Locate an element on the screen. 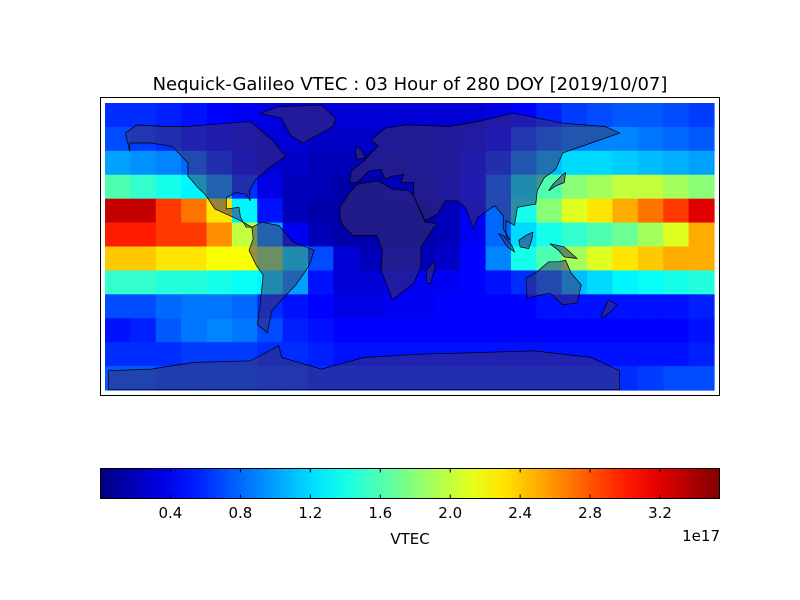 The image size is (800, 600). colorbar-ticks: 0.4 0.8 1.2 1.6 2.0 2.4 2.8 3.2 is located at coordinates (415, 495).